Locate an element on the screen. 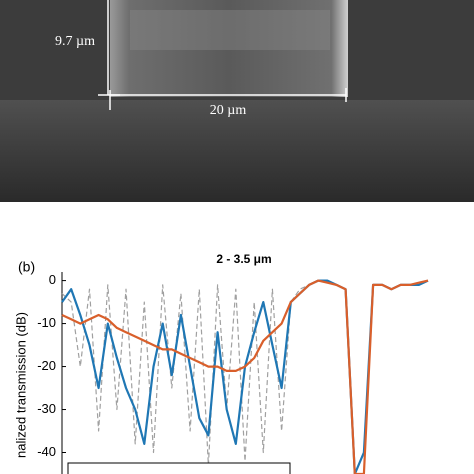 Image resolution: width=474 pixels, height=474 pixels. y-tick-label: -30 is located at coordinates (46, 408).